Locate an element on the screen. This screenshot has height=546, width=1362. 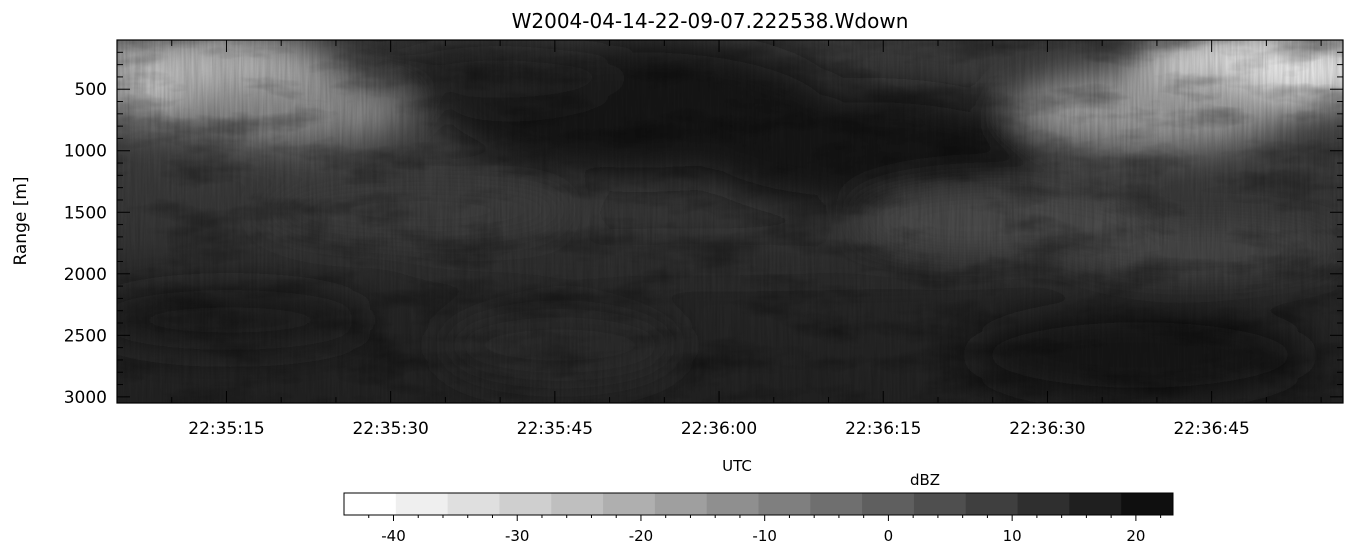
y-tick-label: 2000 is located at coordinates (85, 275).